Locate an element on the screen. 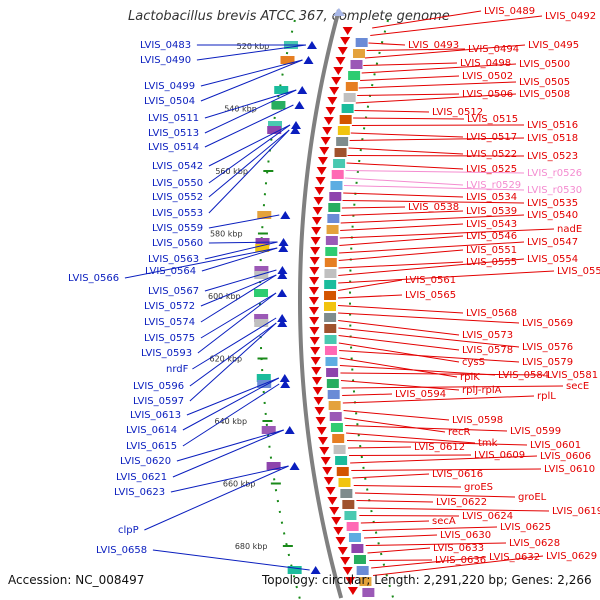 The width and height of the screenshot is (600, 600). right-gene-label: recR is located at coordinates (459, 432).